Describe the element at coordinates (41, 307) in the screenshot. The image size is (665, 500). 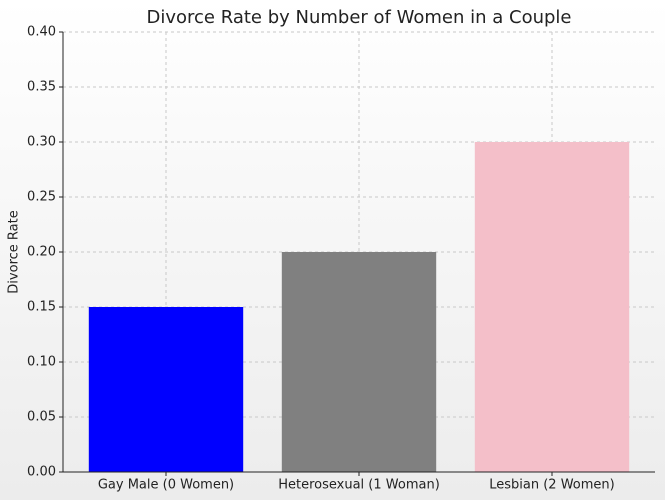
I see `y-tick-label: 0.15` at that location.